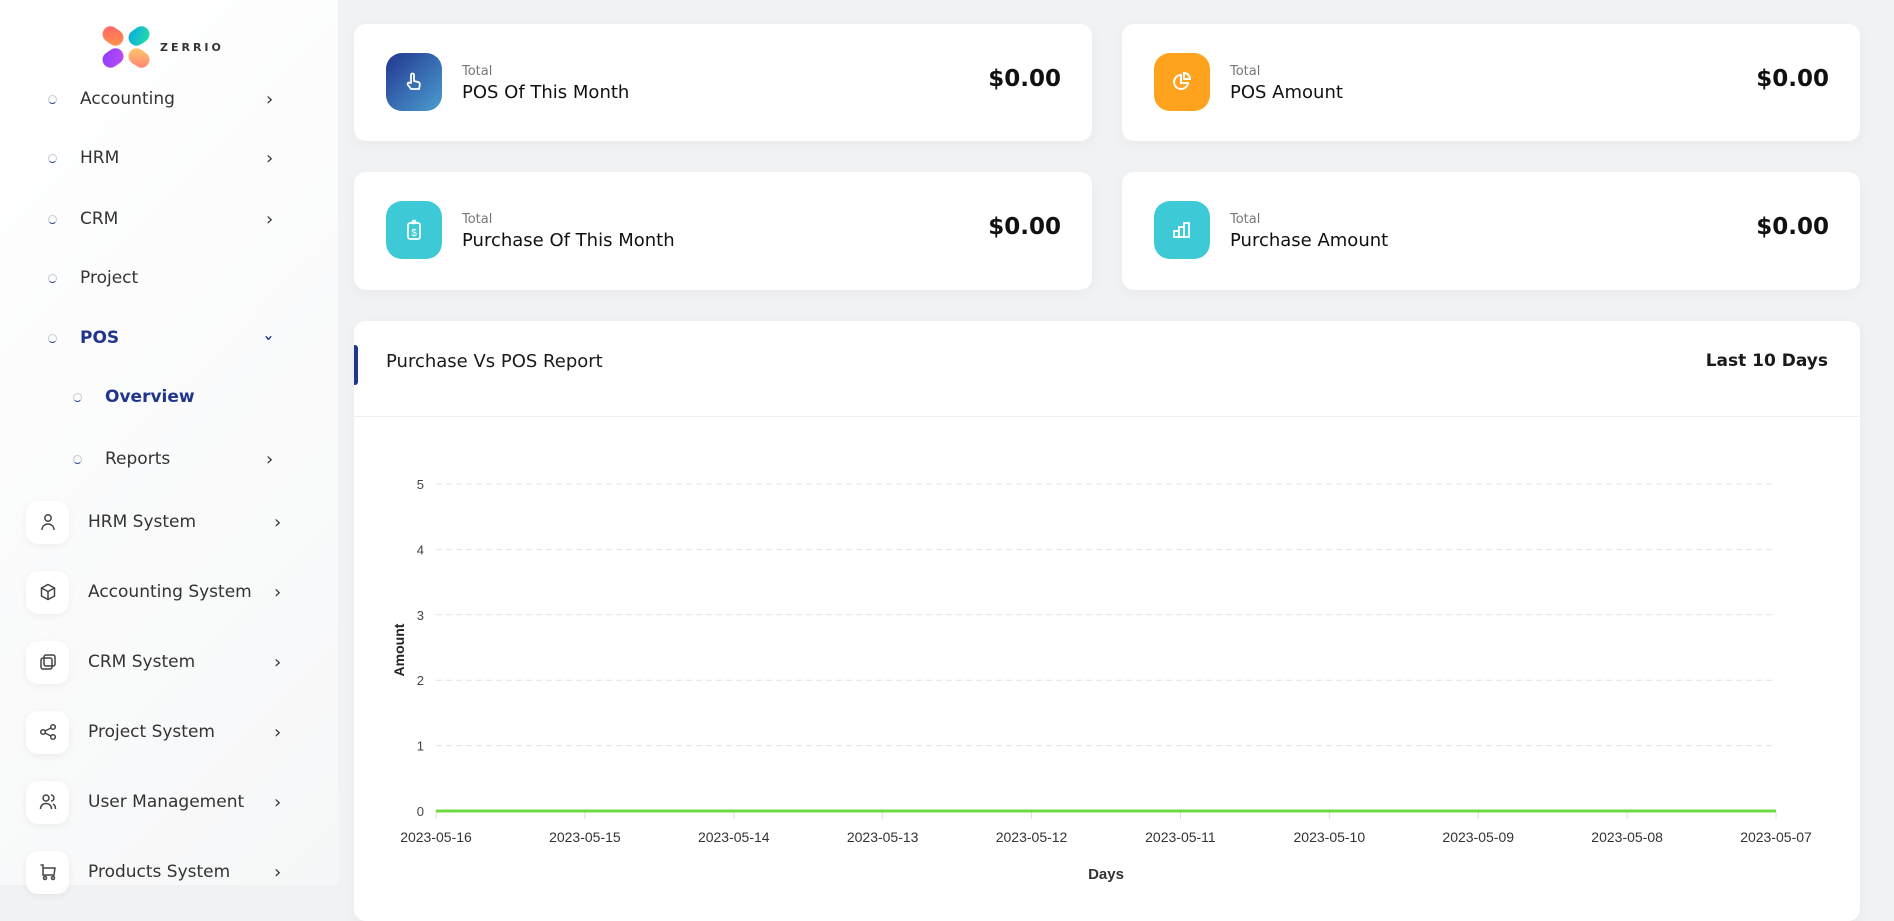  What do you see at coordinates (356, 365) in the screenshot?
I see `accent-bar` at bounding box center [356, 365].